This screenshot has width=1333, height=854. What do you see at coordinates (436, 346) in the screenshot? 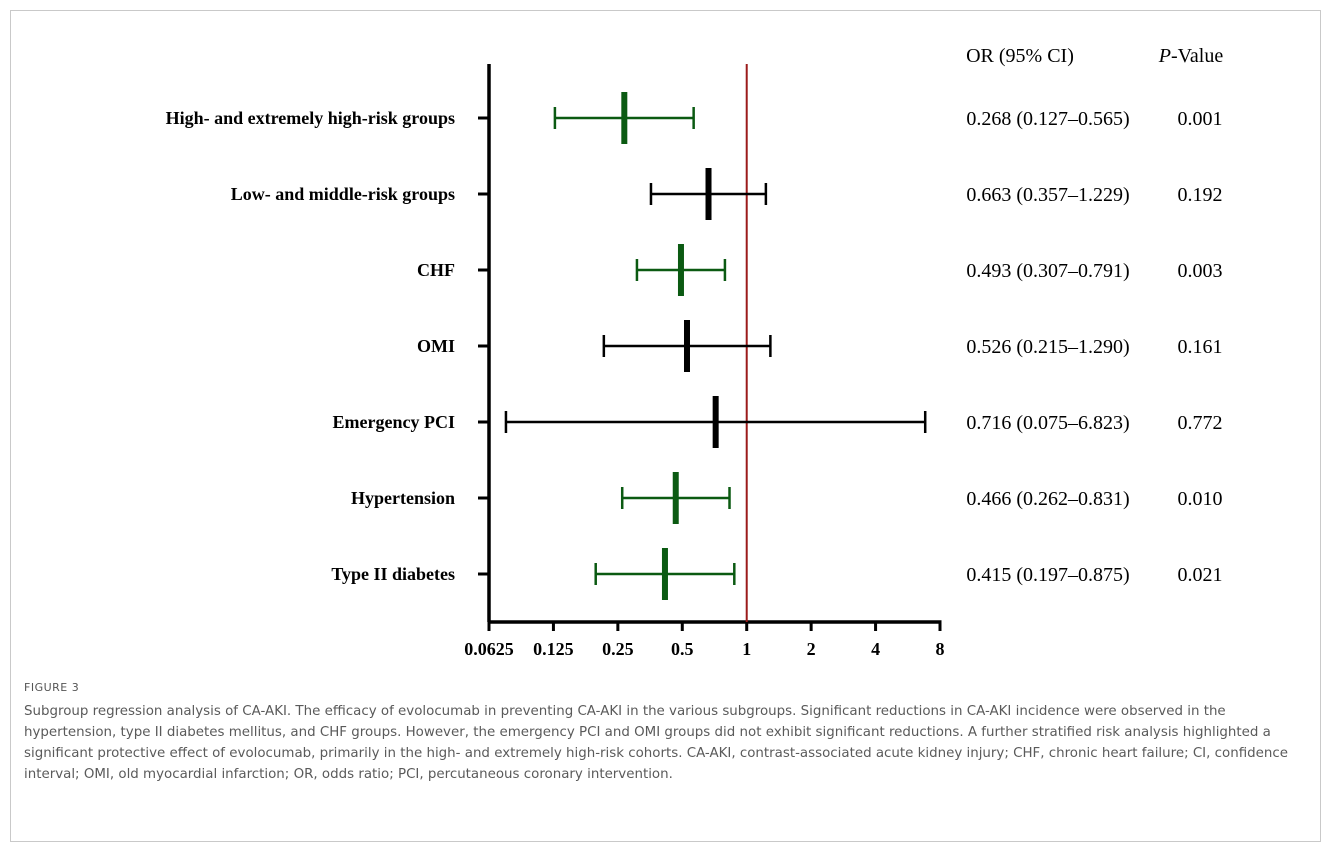
I see `subgroup-label: OMI` at bounding box center [436, 346].